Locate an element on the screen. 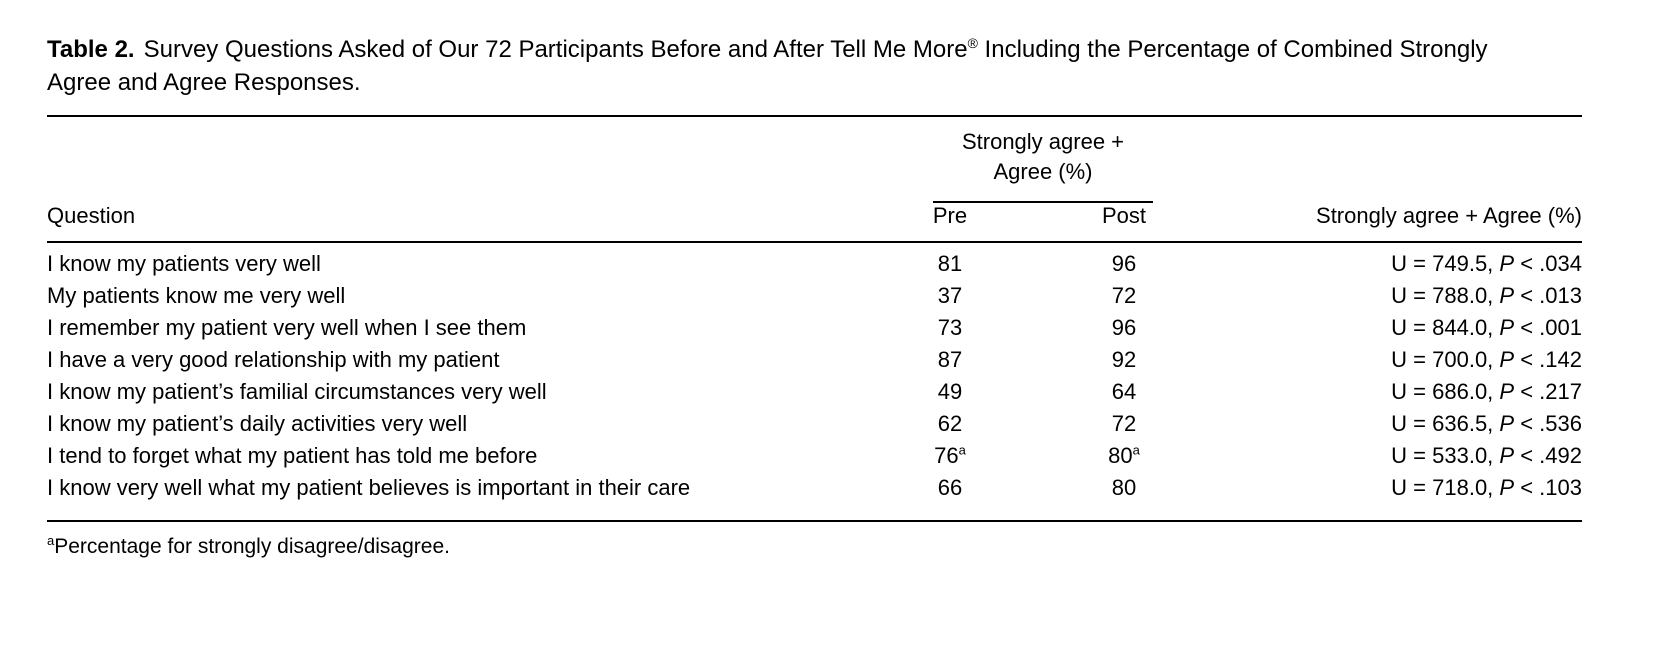 The image size is (1660, 658). post-value-cell: 64 is located at coordinates (1124, 392).